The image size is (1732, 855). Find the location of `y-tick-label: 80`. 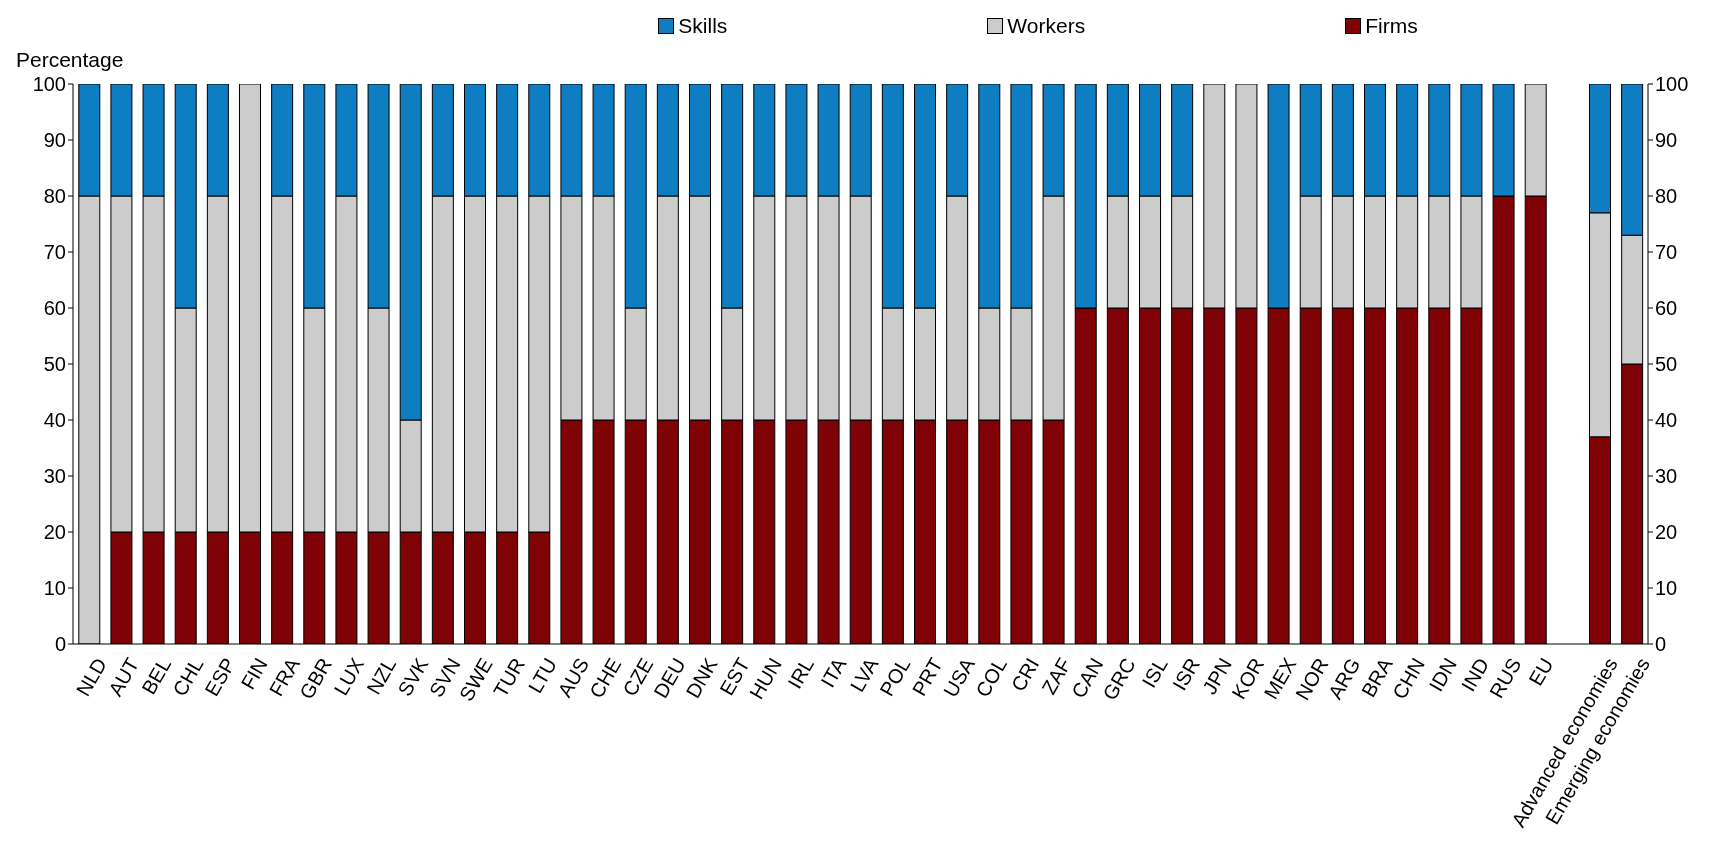

y-tick-label: 80 is located at coordinates (54, 196).